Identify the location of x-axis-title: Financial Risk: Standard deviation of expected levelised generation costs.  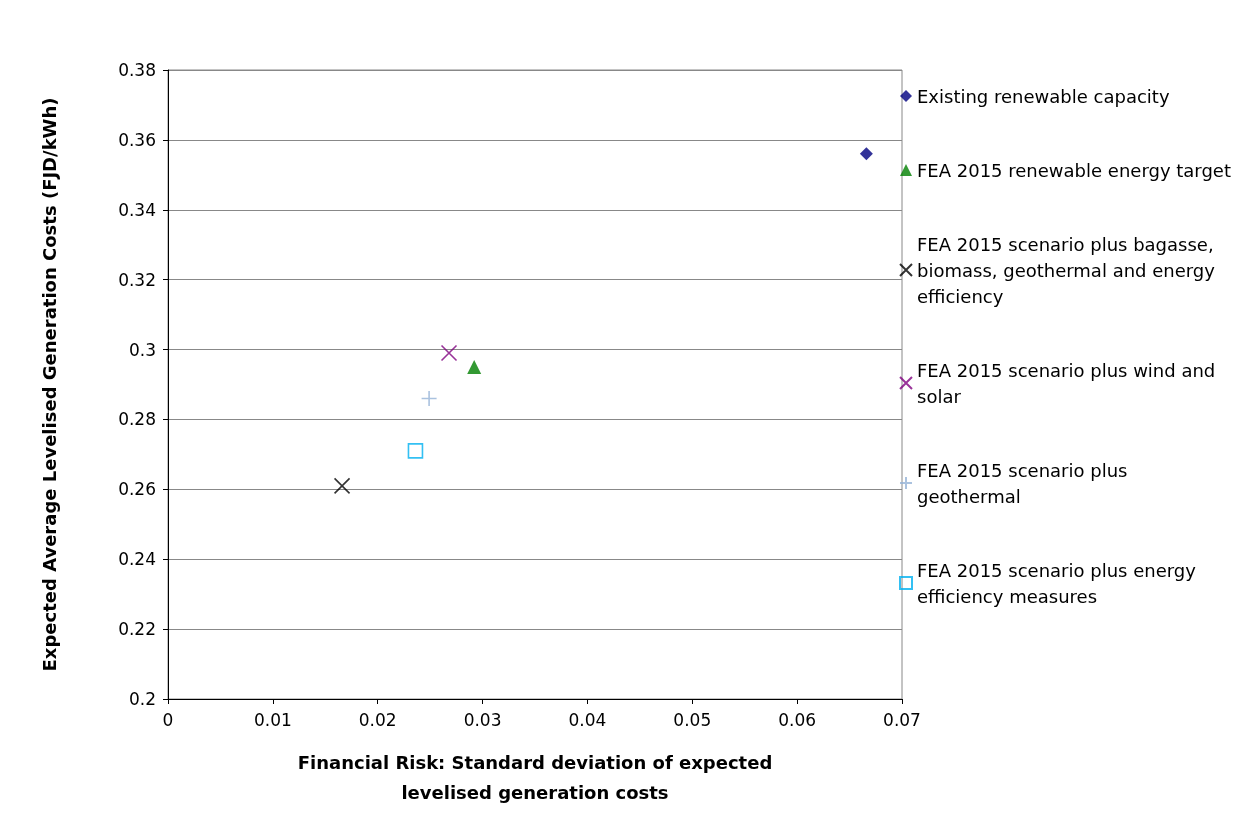
(535, 777).